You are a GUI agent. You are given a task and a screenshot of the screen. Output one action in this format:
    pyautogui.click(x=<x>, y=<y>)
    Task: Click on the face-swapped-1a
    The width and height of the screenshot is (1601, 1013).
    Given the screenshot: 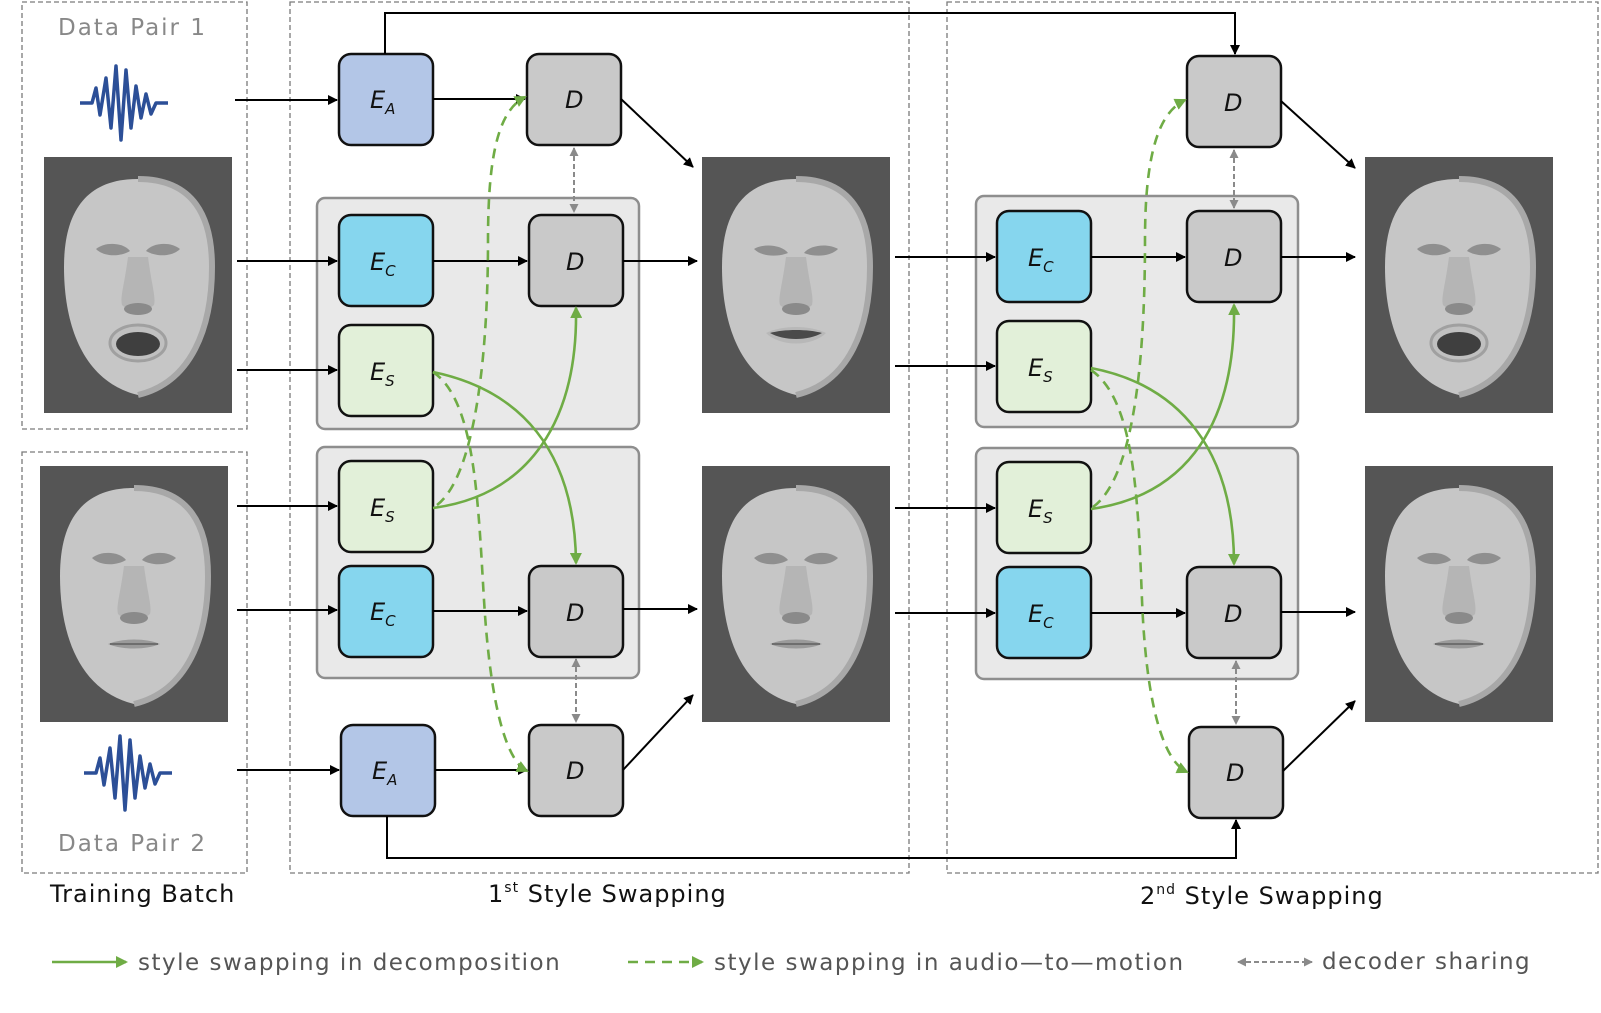 What is the action you would take?
    pyautogui.click(x=796, y=285)
    